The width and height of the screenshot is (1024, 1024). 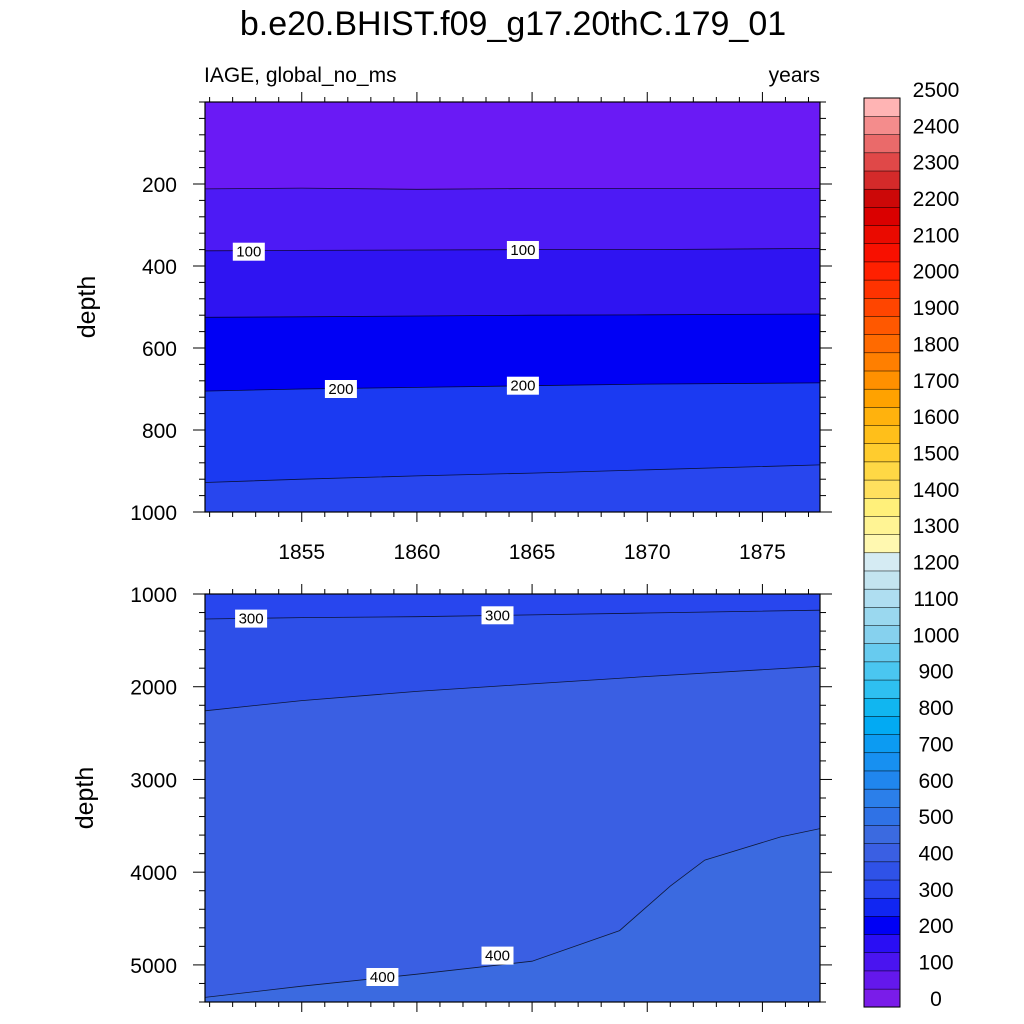 I want to click on colorbar-label: 2500, so click(x=936, y=90).